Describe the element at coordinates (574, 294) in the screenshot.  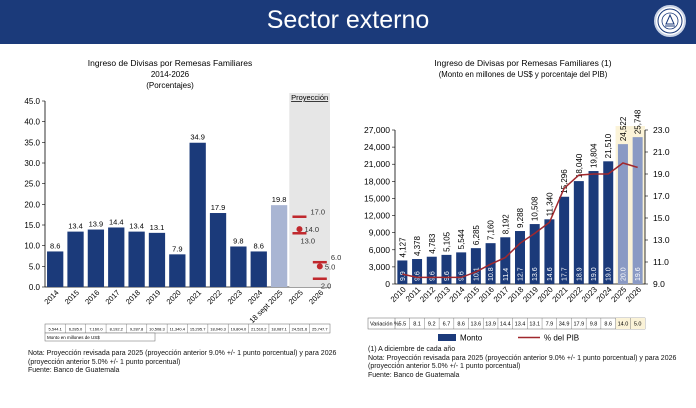
I see `x-tick-label: 2022` at that location.